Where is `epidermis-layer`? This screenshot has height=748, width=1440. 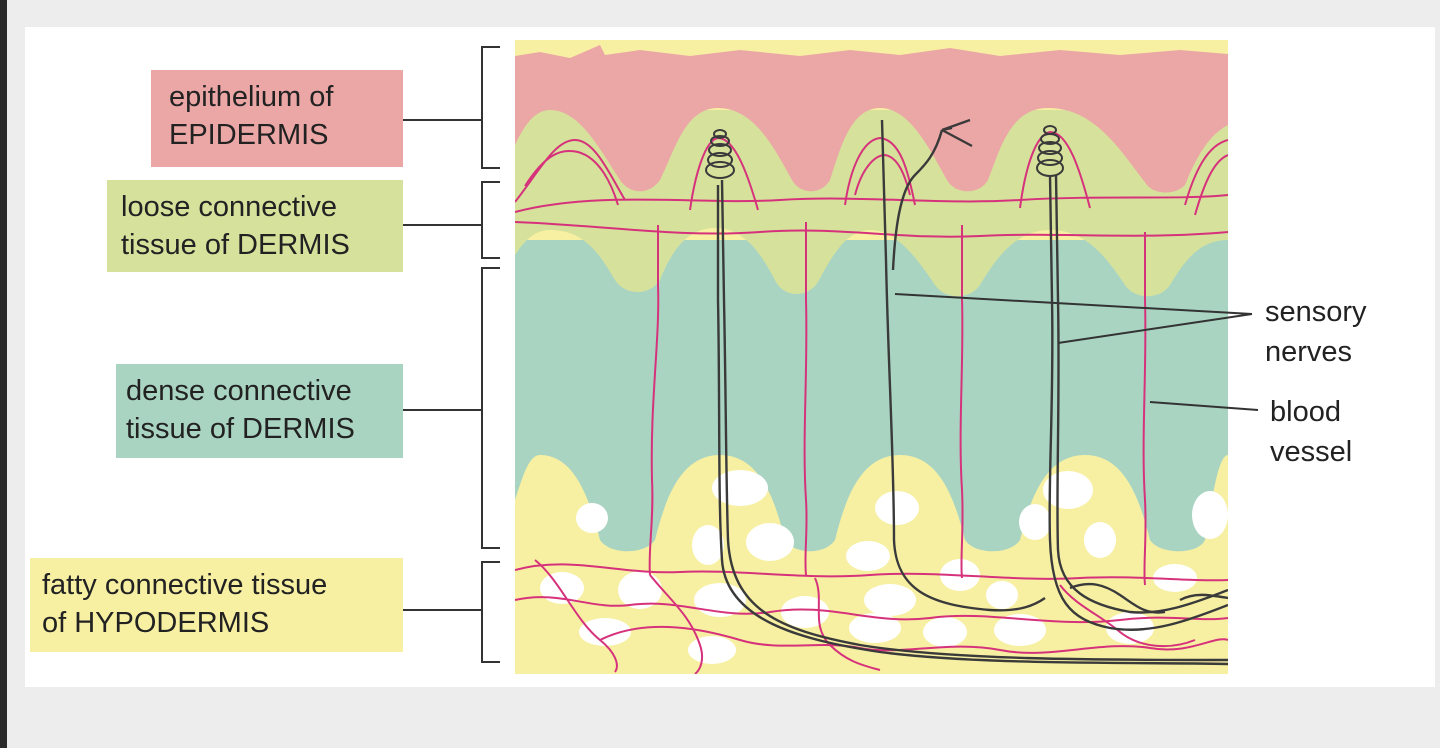
epidermis-layer is located at coordinates (871, 119).